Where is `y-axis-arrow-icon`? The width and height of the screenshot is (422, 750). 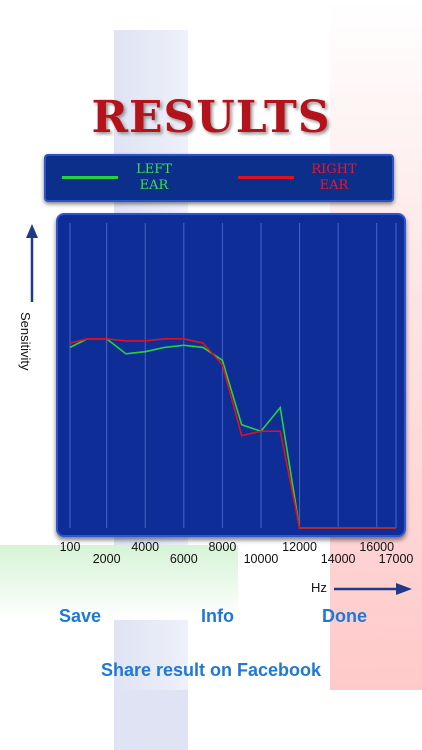 y-axis-arrow-icon is located at coordinates (32, 263).